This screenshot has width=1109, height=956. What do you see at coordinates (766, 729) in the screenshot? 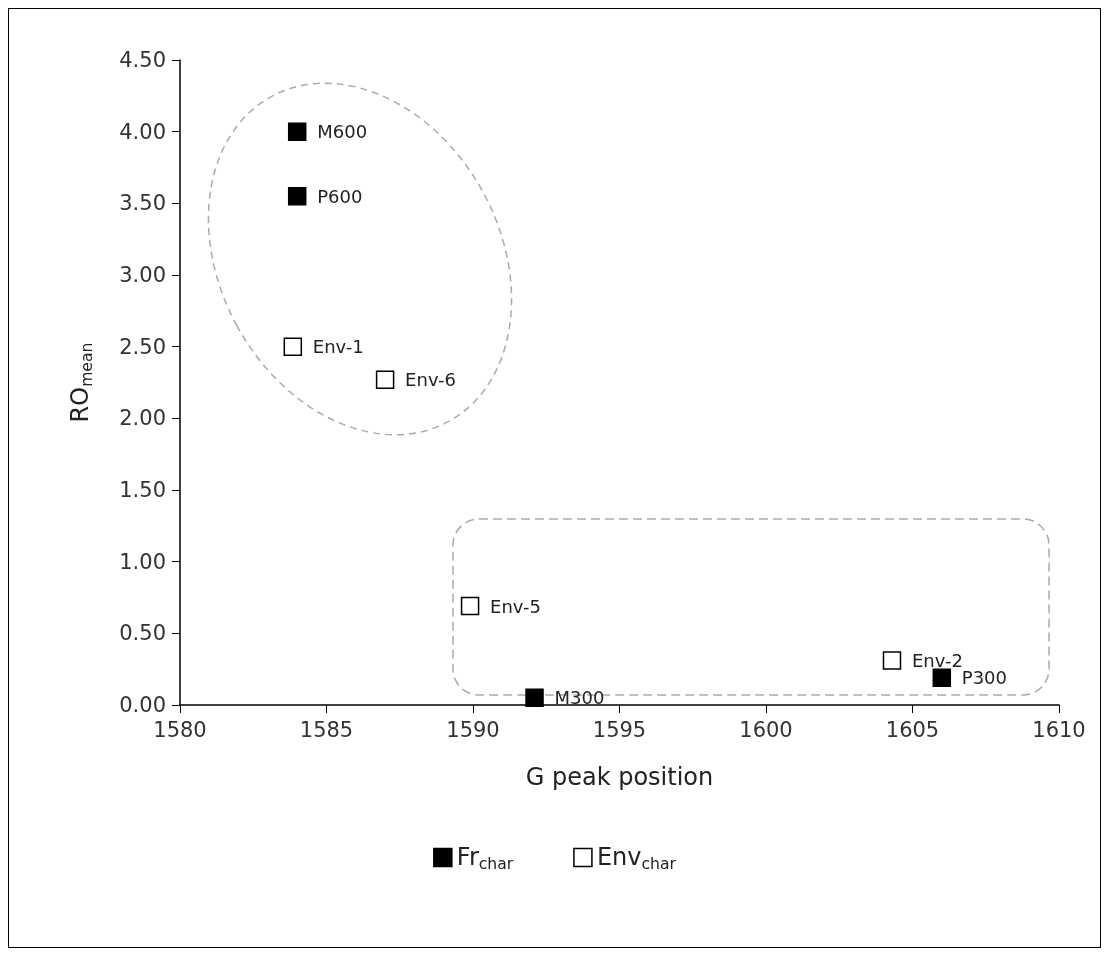
I see `x-tick-label: 1600` at bounding box center [766, 729].